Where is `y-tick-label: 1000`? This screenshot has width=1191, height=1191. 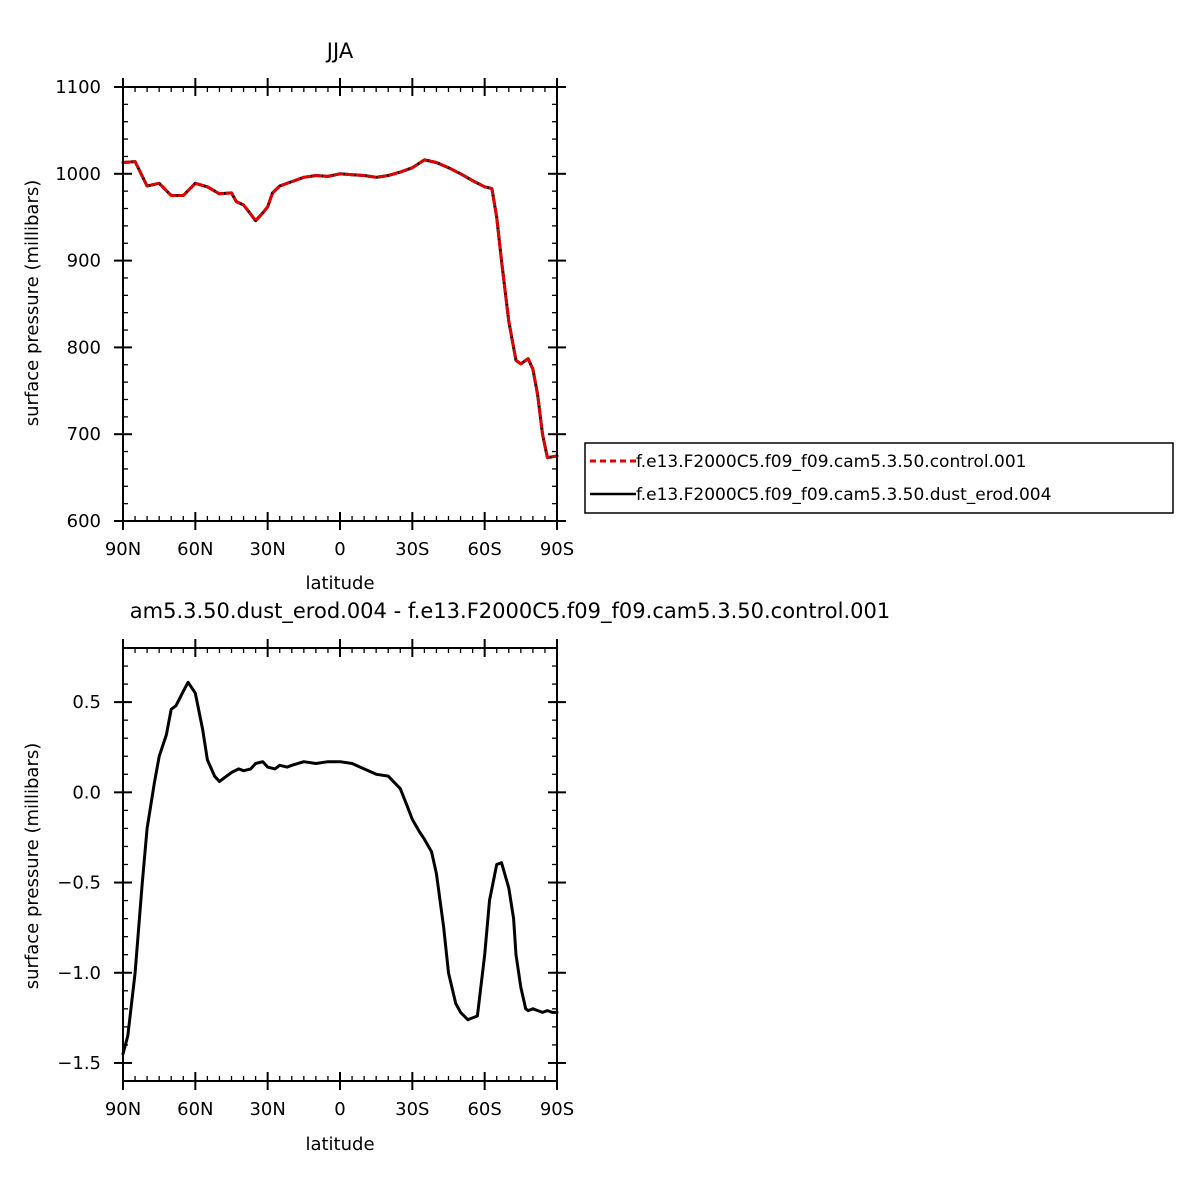 y-tick-label: 1000 is located at coordinates (78, 174).